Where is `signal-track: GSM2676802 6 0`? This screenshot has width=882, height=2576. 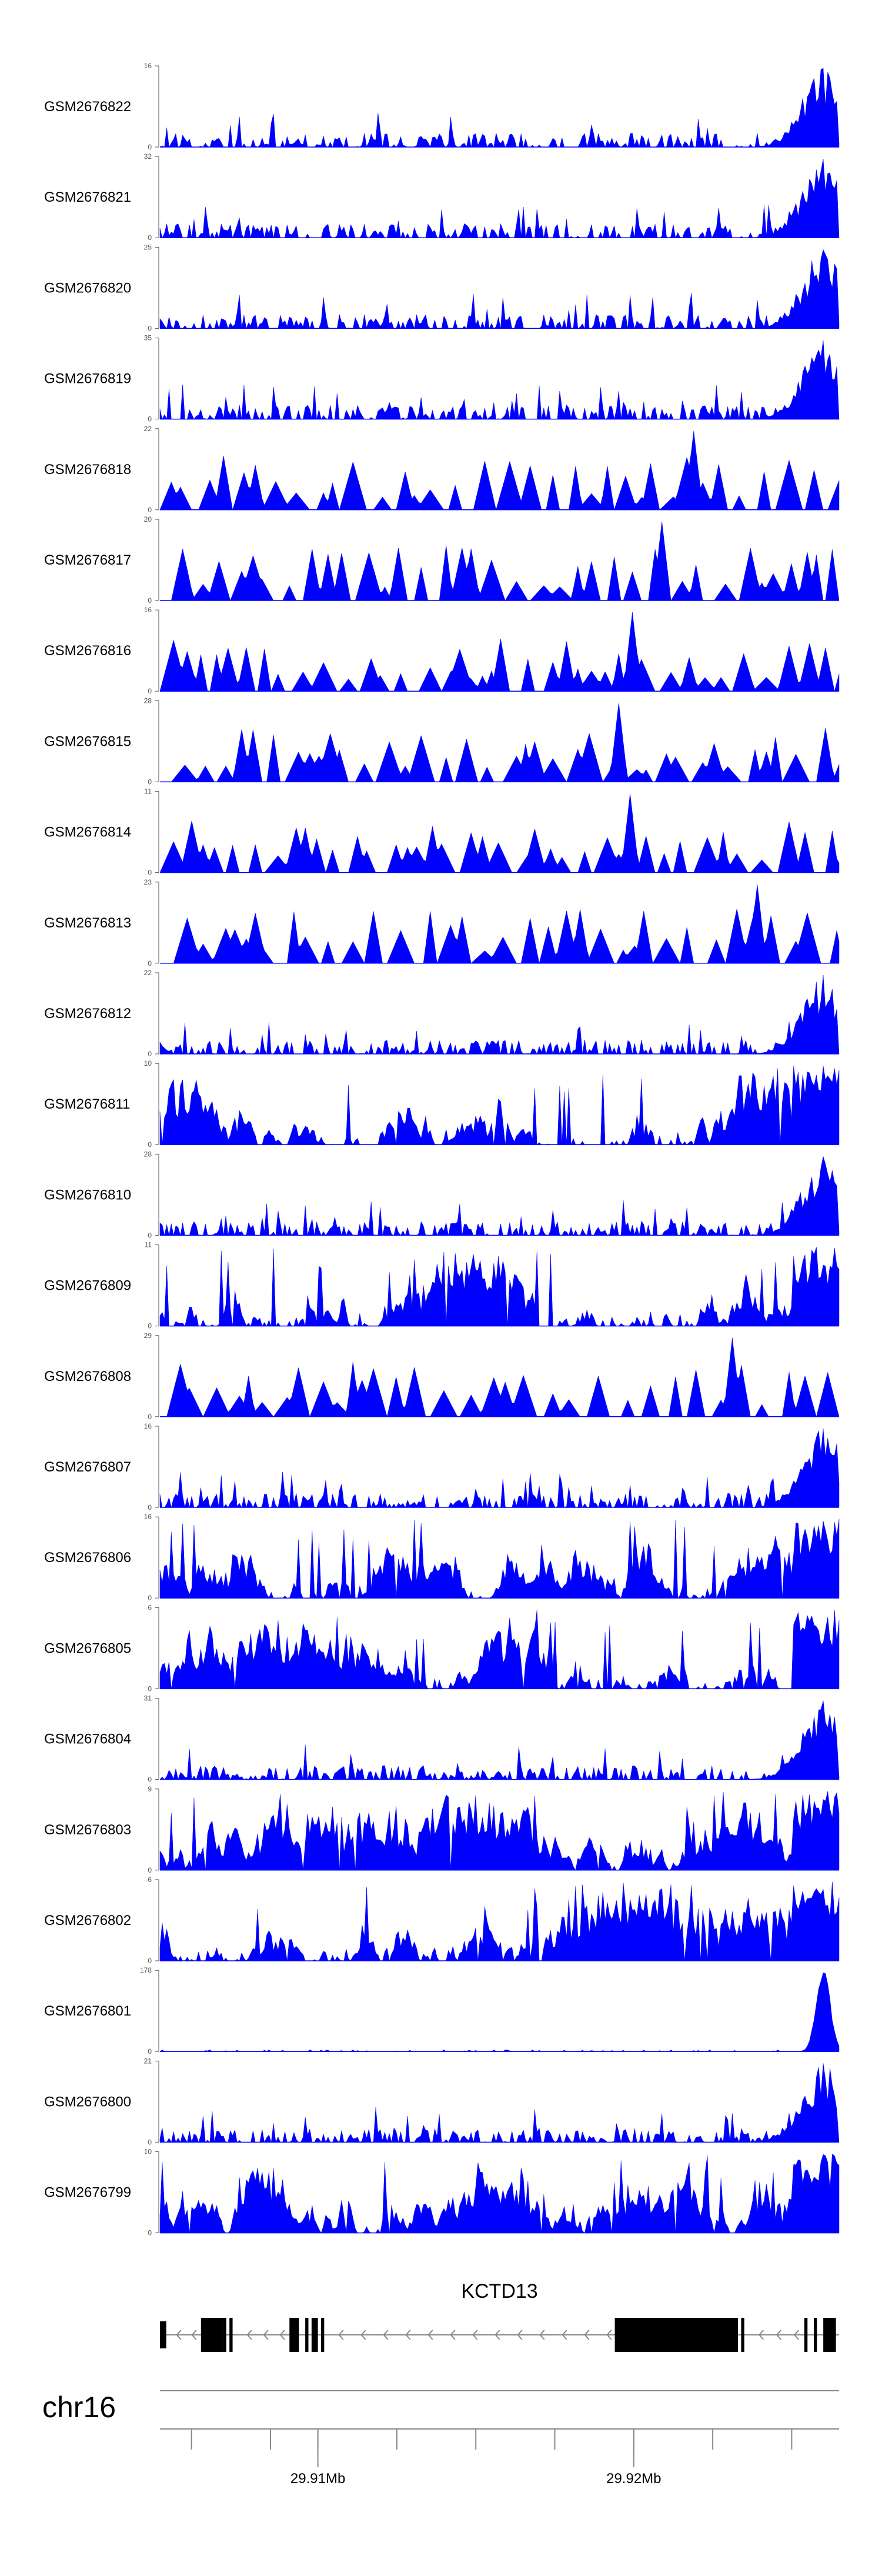 signal-track: GSM2676802 6 0 is located at coordinates (442, 1920).